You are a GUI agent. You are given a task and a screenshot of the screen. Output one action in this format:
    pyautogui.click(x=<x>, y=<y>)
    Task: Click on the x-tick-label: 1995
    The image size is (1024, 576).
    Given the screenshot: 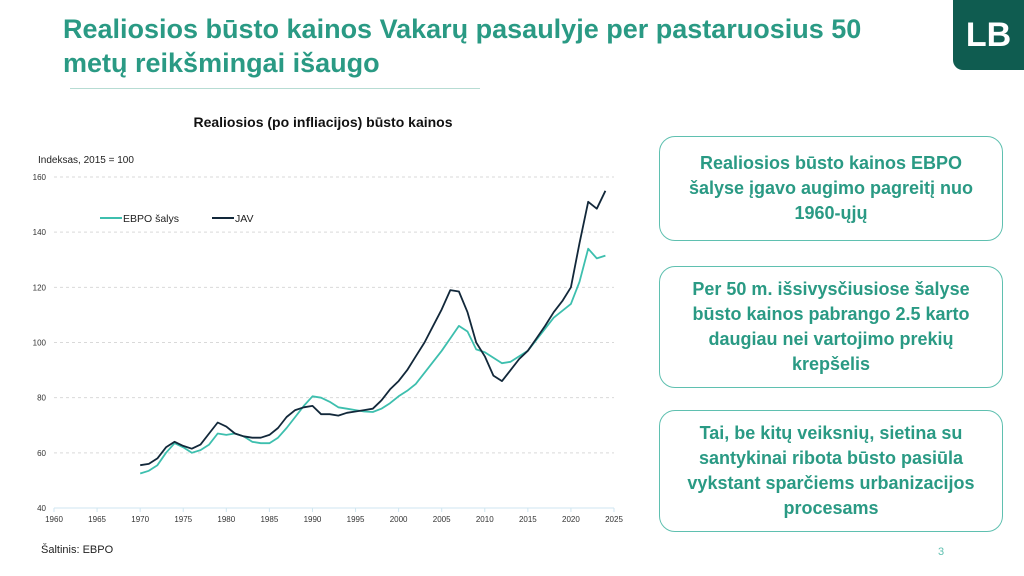 What is the action you would take?
    pyautogui.click(x=356, y=519)
    